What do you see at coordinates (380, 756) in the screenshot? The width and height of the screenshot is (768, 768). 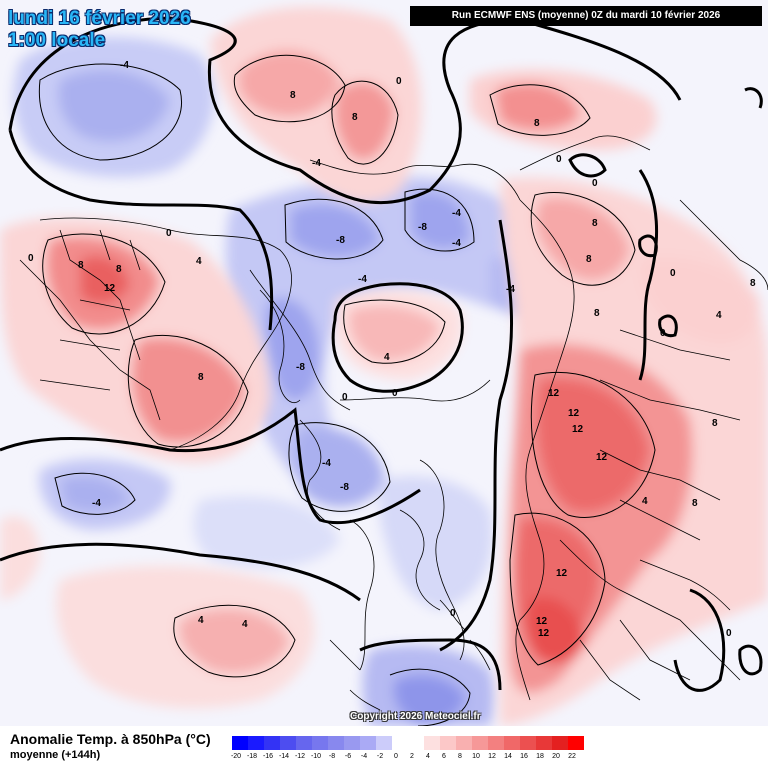 I see `legend-tick: -2` at bounding box center [380, 756].